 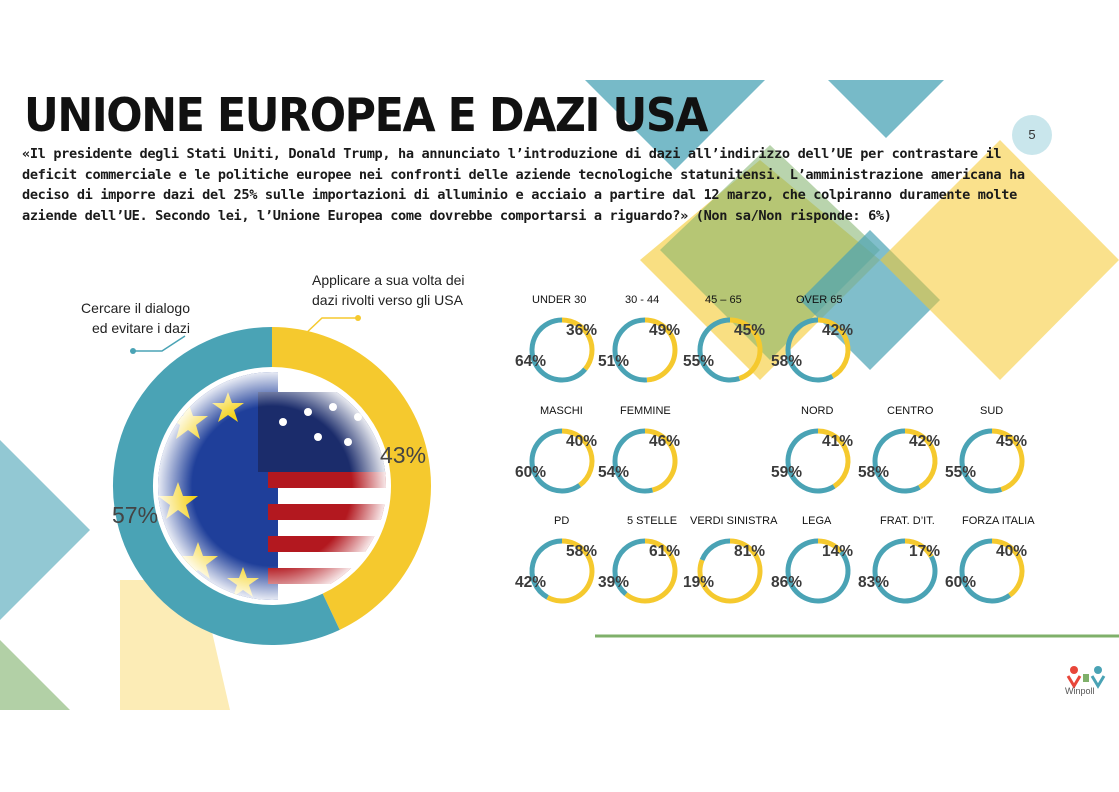 I want to click on breakdown-ring: VERDI SINISTRA 81% 19%, so click(x=730, y=561).